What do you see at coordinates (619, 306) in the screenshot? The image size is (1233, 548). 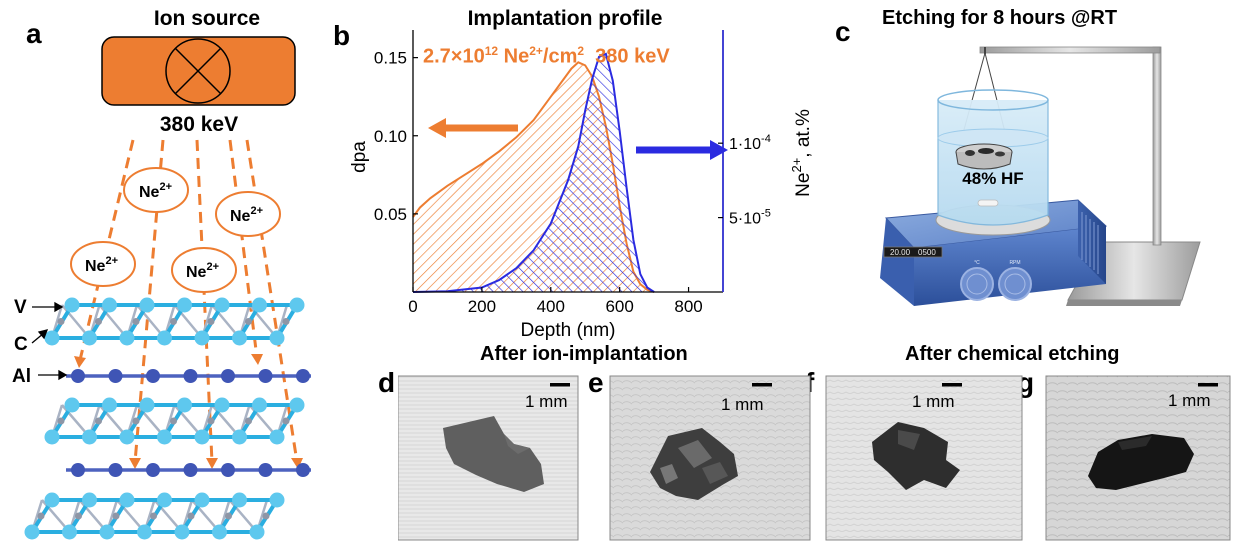 I see `x-tick-label: 600` at bounding box center [619, 306].